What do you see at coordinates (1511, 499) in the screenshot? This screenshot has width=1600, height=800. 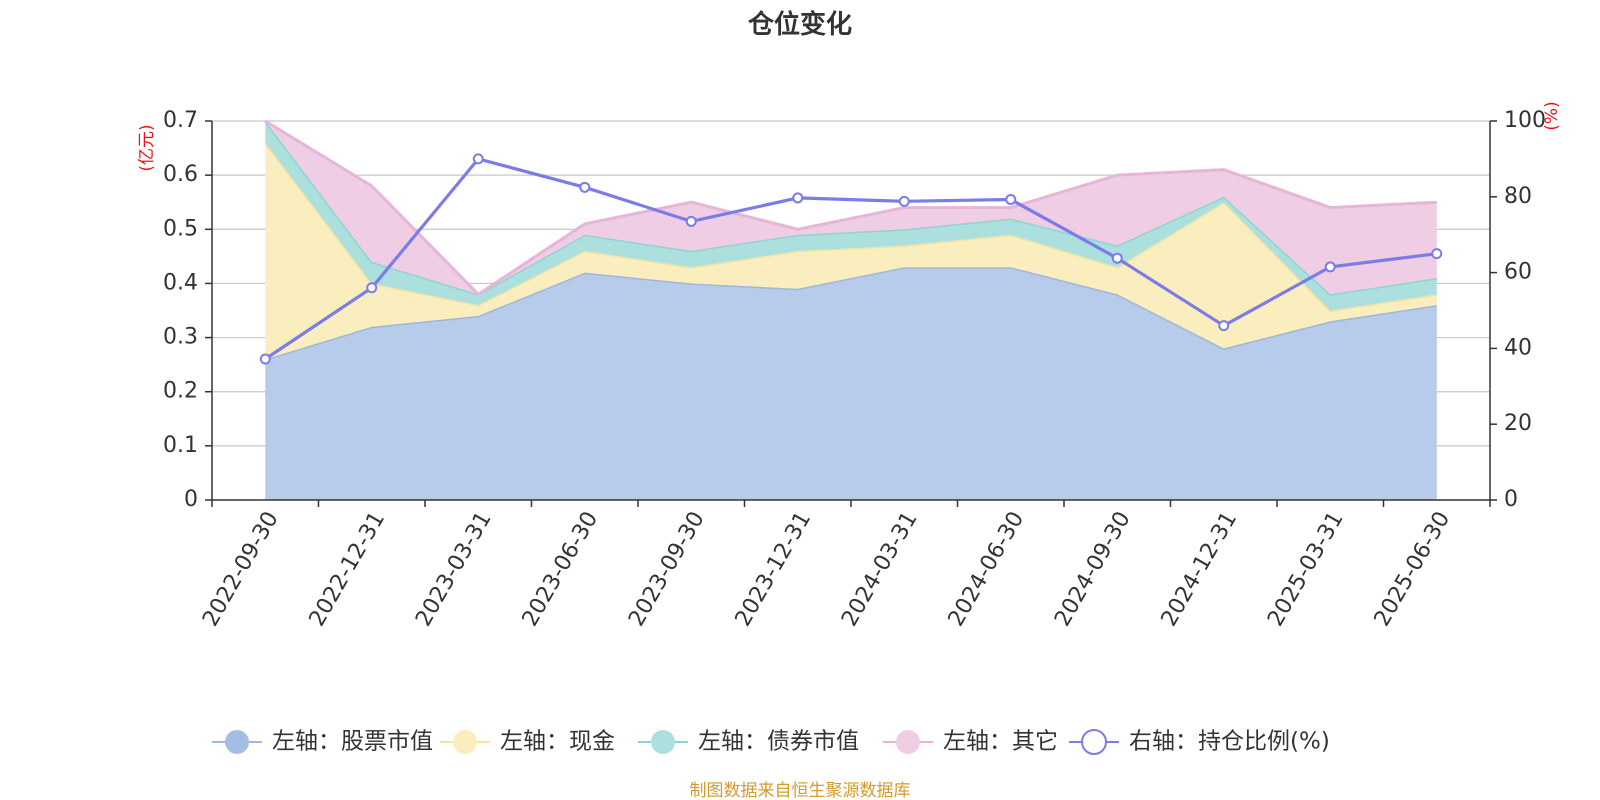 I see `right-tick-label: 0` at bounding box center [1511, 499].